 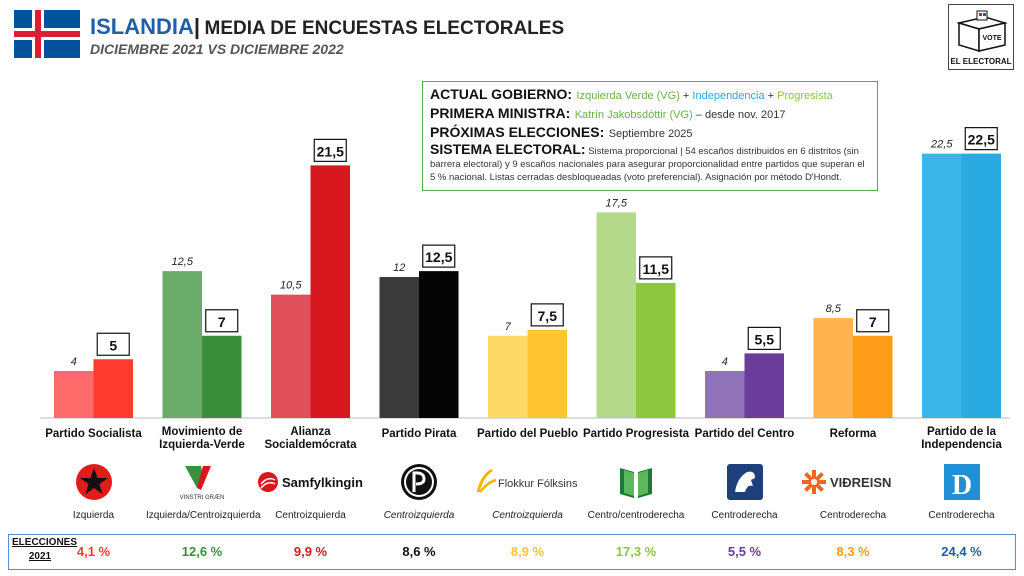 What do you see at coordinates (745, 434) in the screenshot?
I see `party-label: Partido del Centro` at bounding box center [745, 434].